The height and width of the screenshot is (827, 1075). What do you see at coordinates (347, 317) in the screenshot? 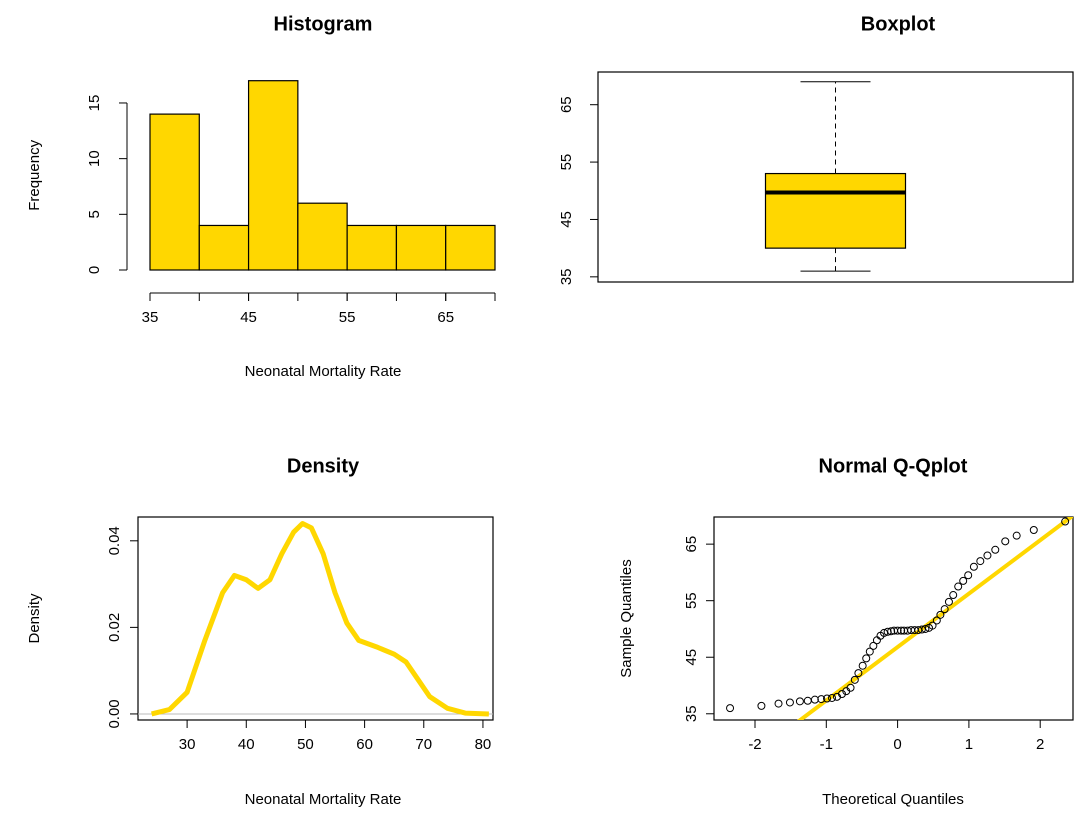
I see `x-tick-label: 55` at bounding box center [347, 317].